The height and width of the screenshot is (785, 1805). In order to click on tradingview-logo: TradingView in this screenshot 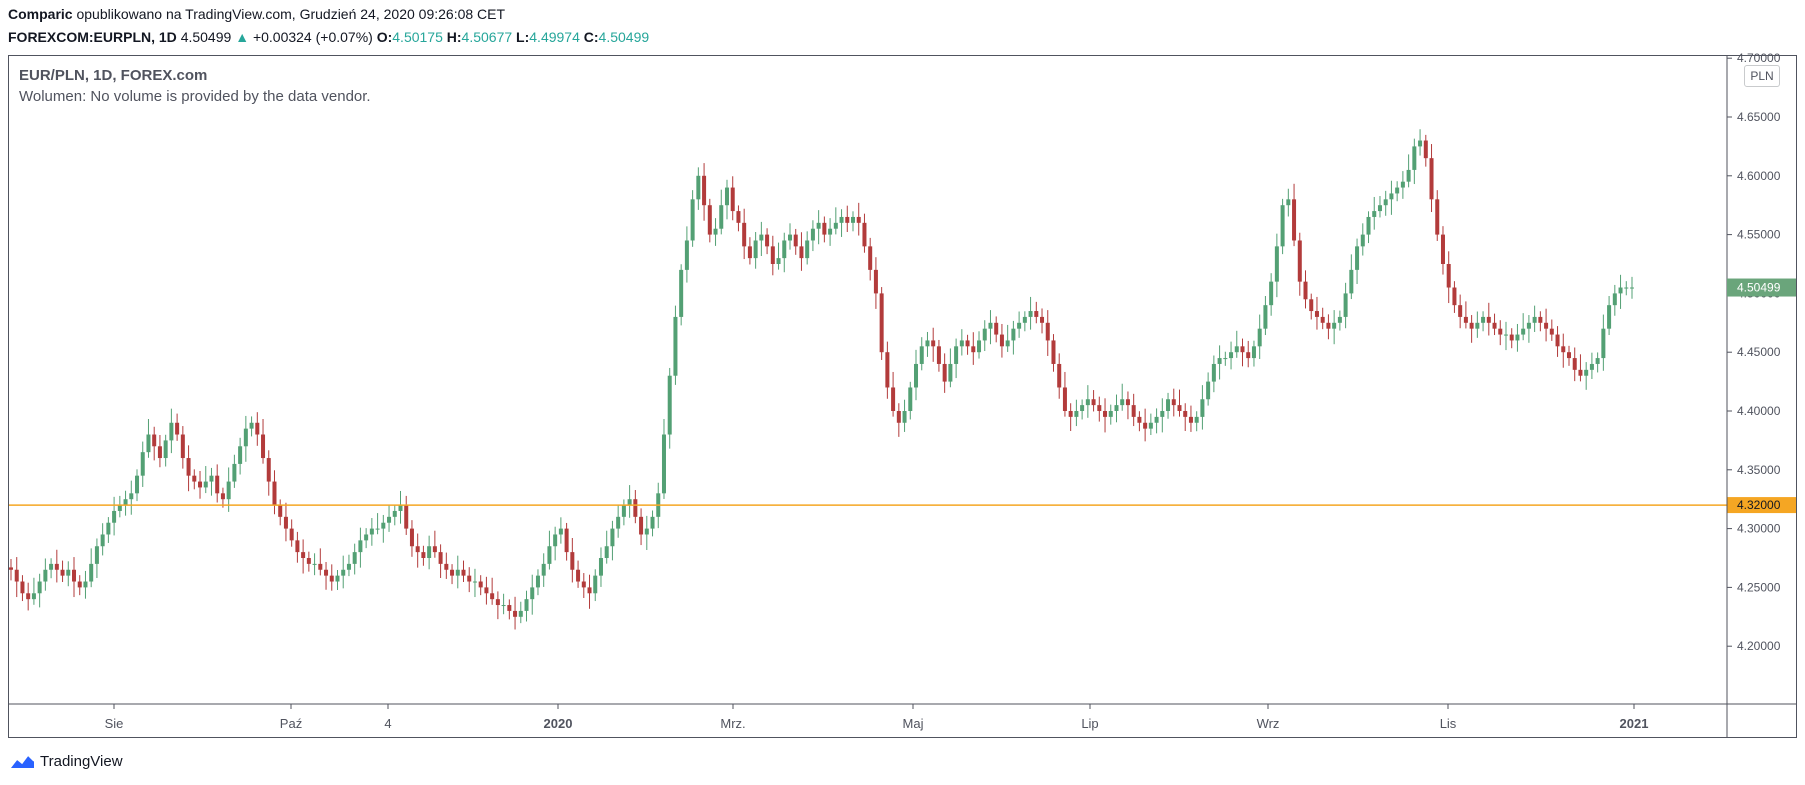, I will do `click(65, 761)`.